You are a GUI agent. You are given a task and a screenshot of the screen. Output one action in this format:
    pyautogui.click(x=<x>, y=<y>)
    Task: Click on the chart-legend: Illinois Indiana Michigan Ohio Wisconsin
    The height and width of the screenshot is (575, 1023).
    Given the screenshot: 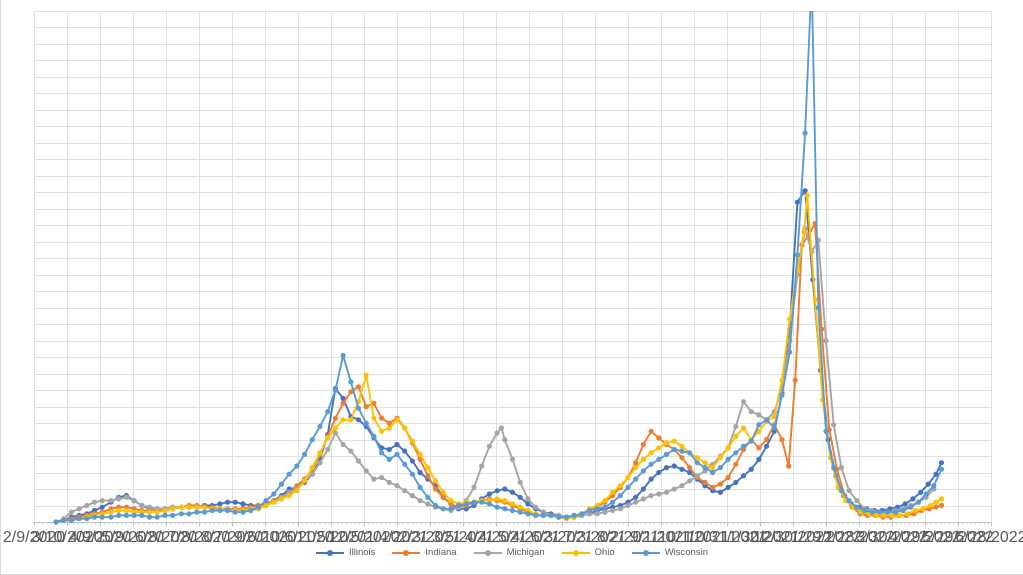 What is the action you would take?
    pyautogui.click(x=512, y=552)
    